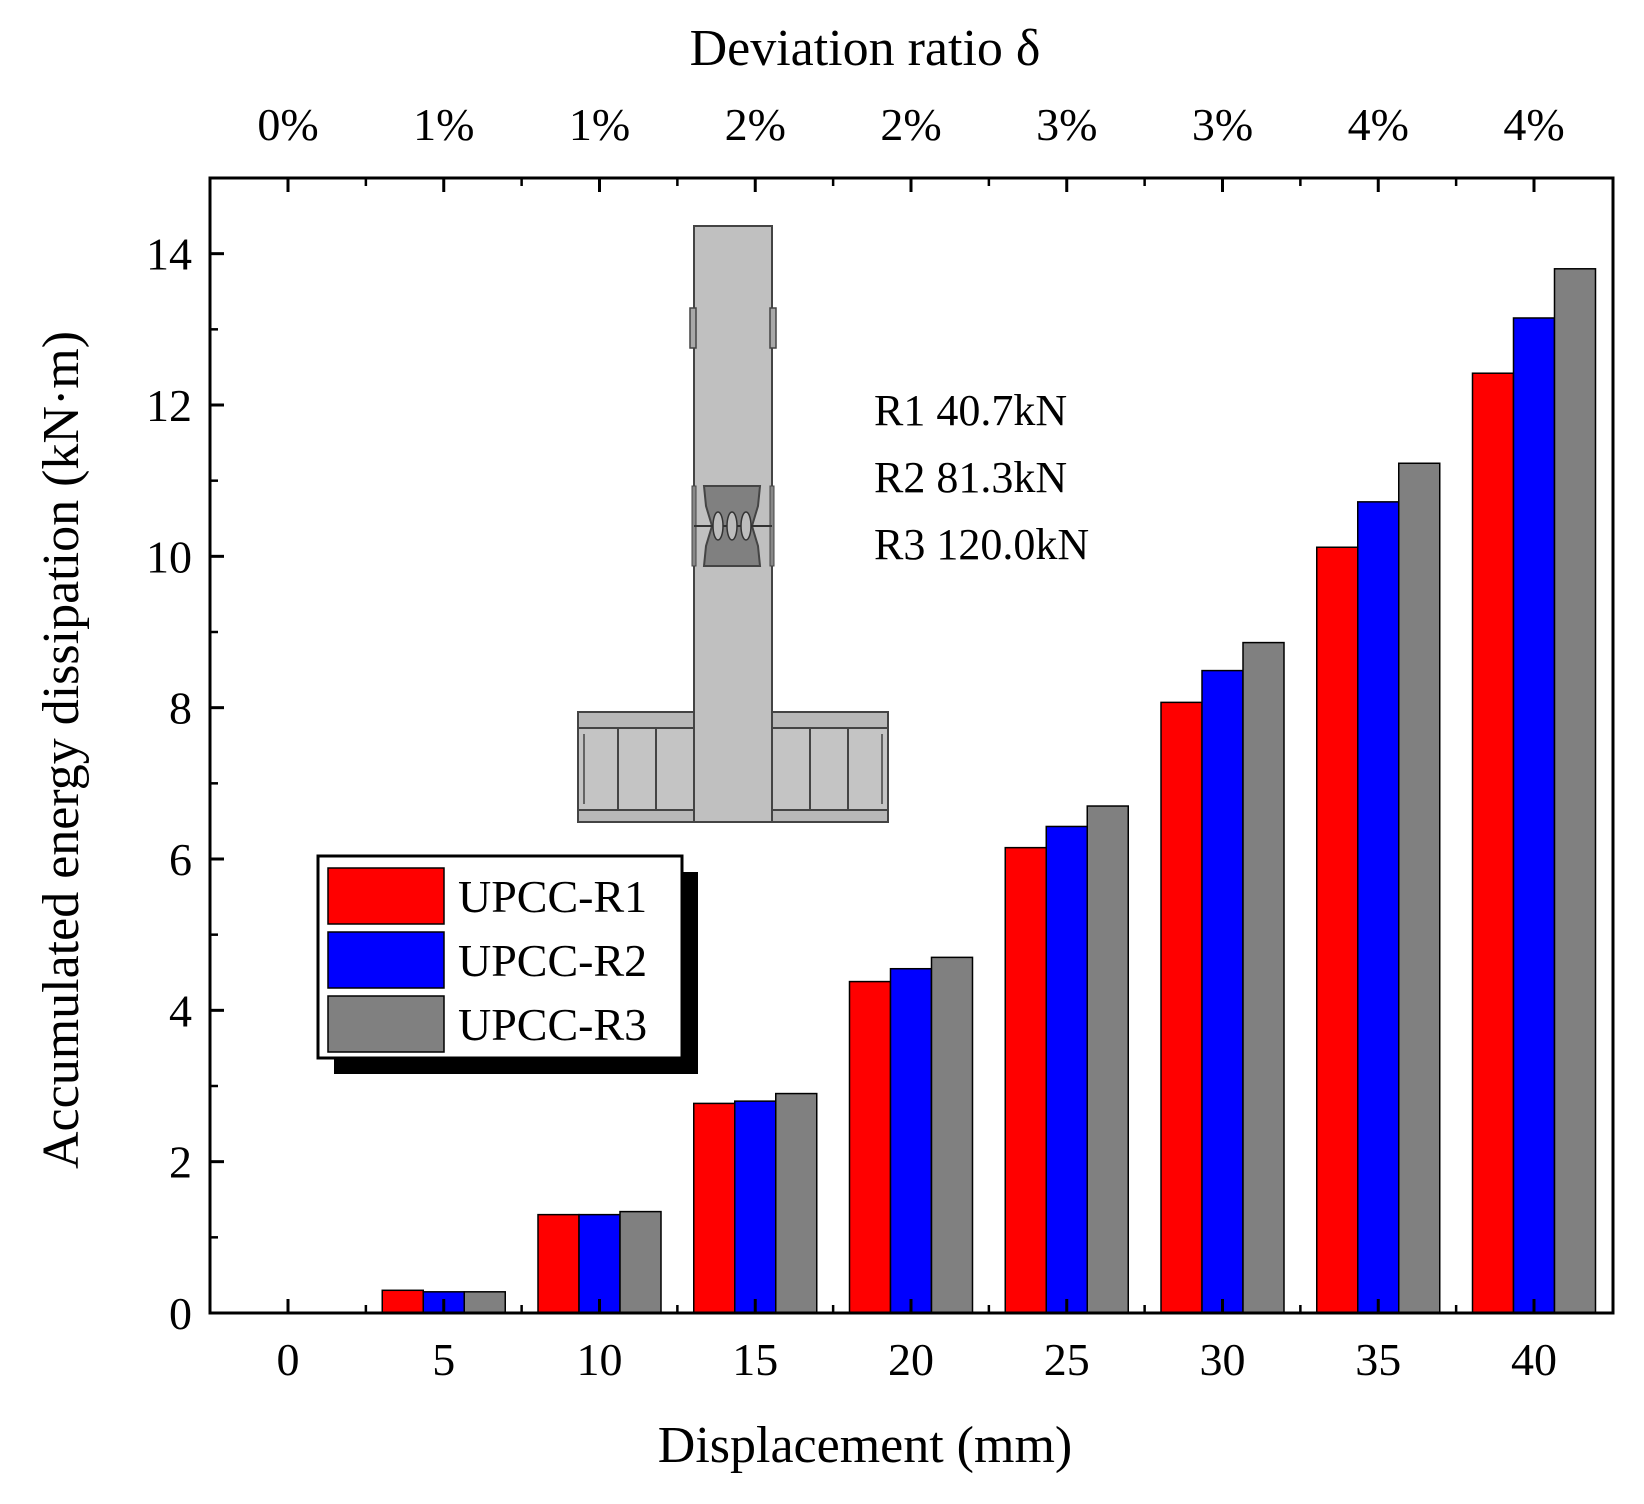 Image resolution: width=1644 pixels, height=1504 pixels. Describe the element at coordinates (911, 1359) in the screenshot. I see `x-tick-label: 20` at that location.